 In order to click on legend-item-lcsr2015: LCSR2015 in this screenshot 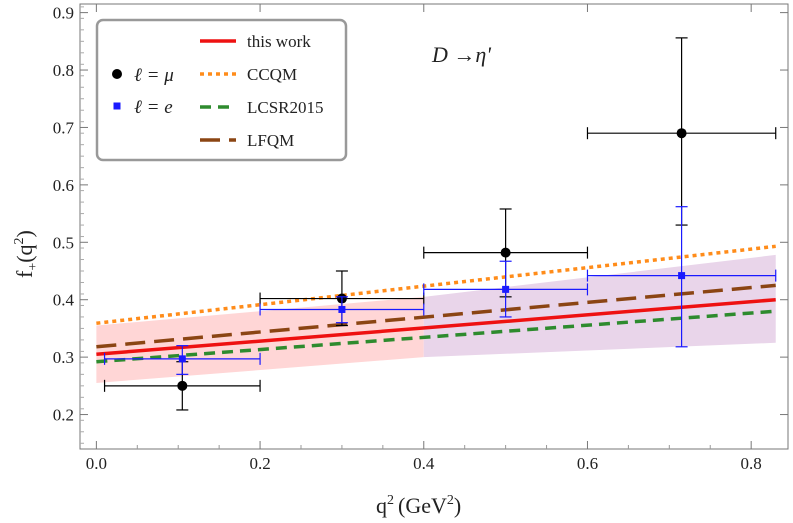, I will do `click(262, 107)`.